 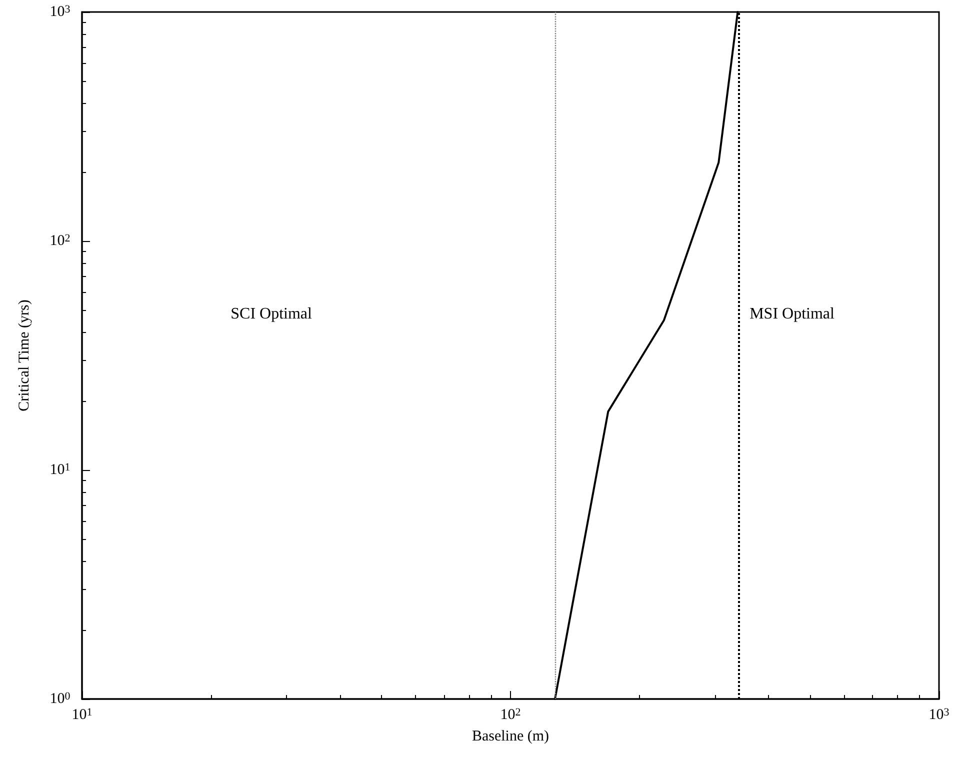 What do you see at coordinates (271, 314) in the screenshot?
I see `annotation: SCI Optimal` at bounding box center [271, 314].